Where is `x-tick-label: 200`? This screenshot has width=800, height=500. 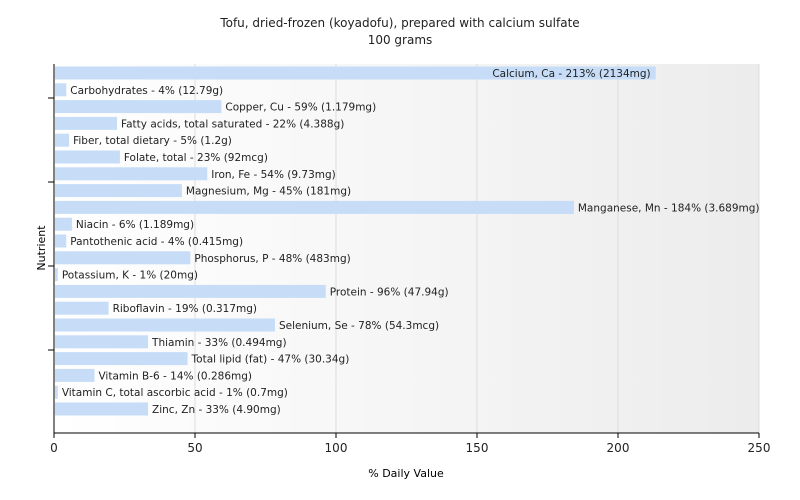
x-tick-label: 200 is located at coordinates (618, 448).